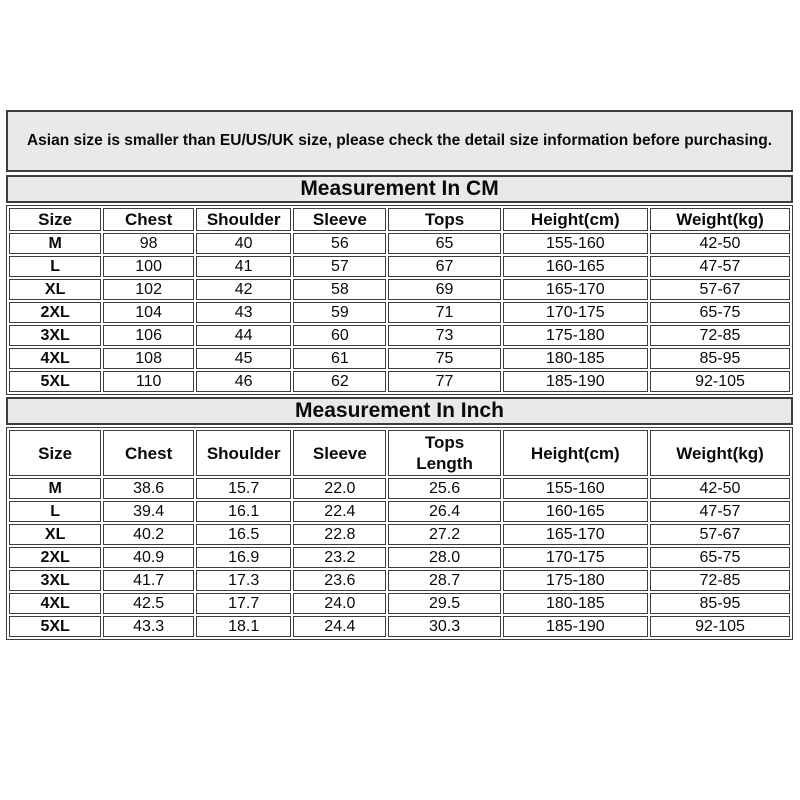 This screenshot has width=800, height=800. I want to click on value-cell: 45, so click(244, 359).